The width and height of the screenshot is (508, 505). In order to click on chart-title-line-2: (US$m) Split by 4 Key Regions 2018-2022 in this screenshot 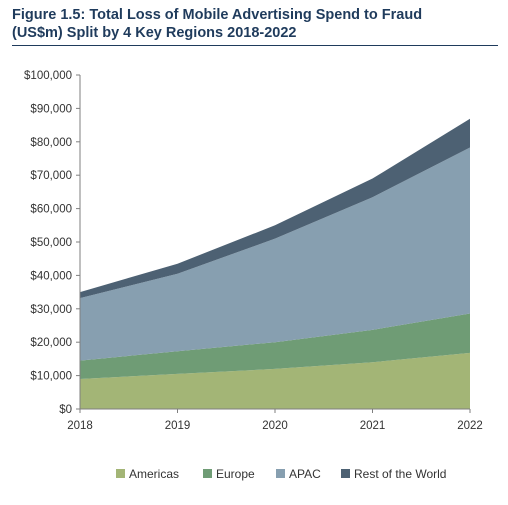, I will do `click(154, 33)`.